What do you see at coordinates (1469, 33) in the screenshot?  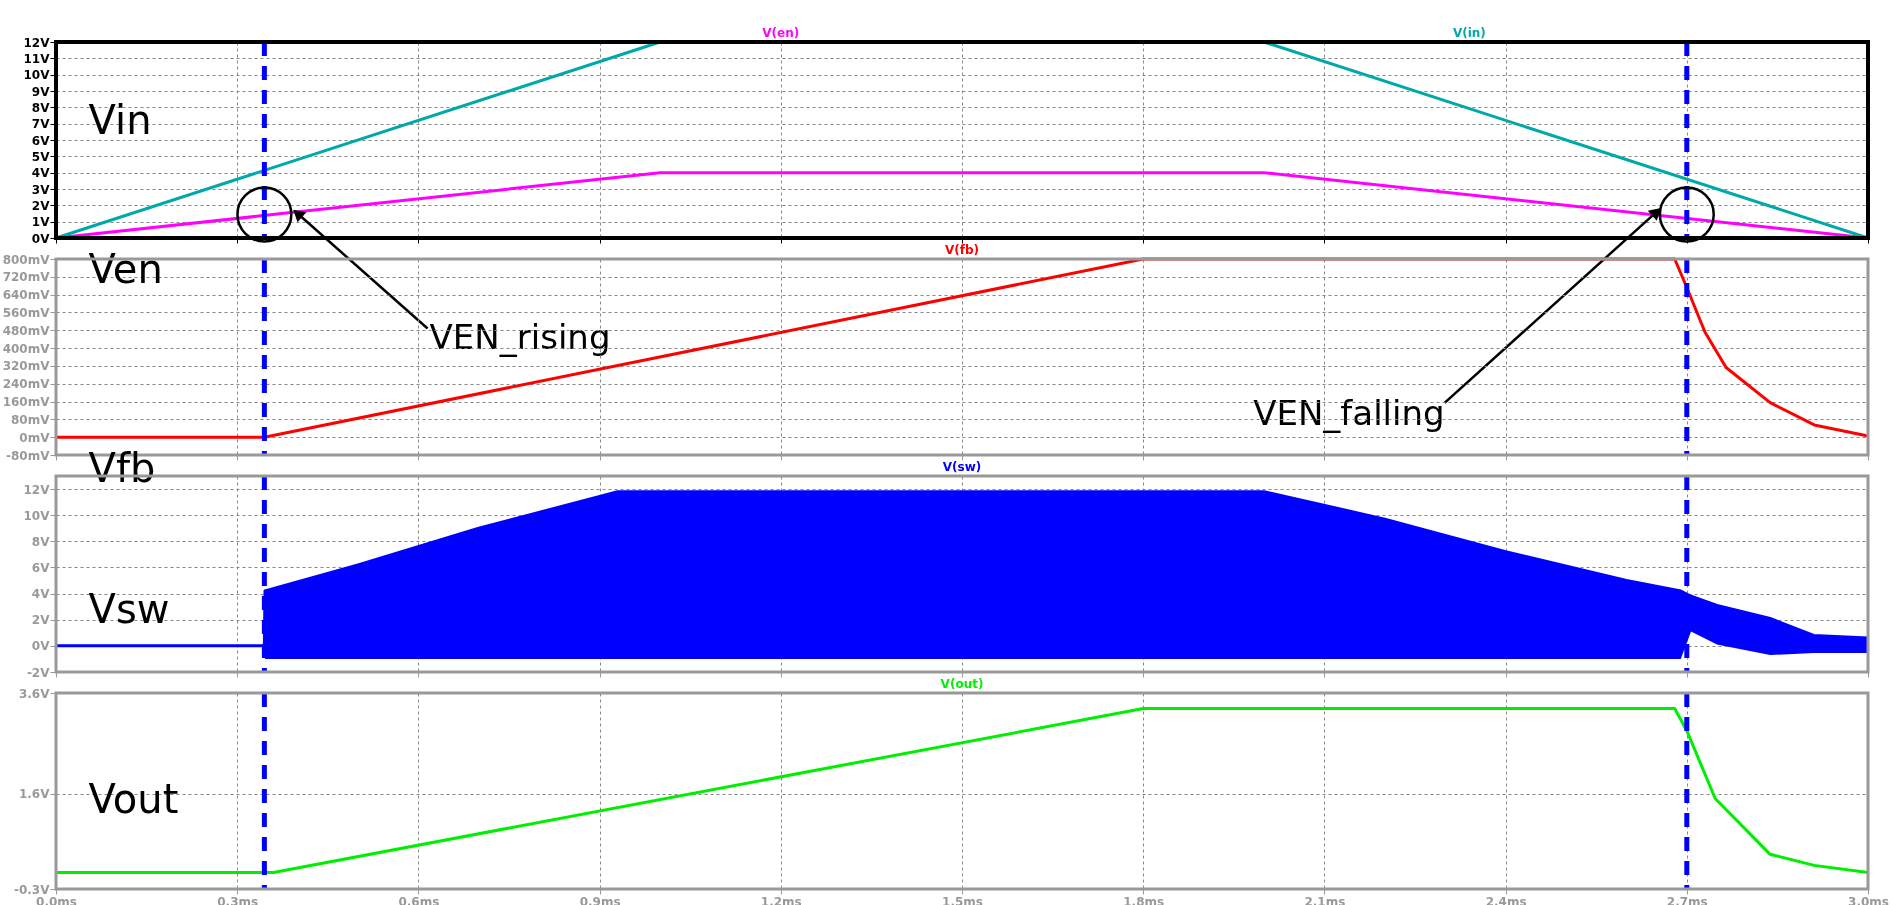 I see `text: V(in)` at bounding box center [1469, 33].